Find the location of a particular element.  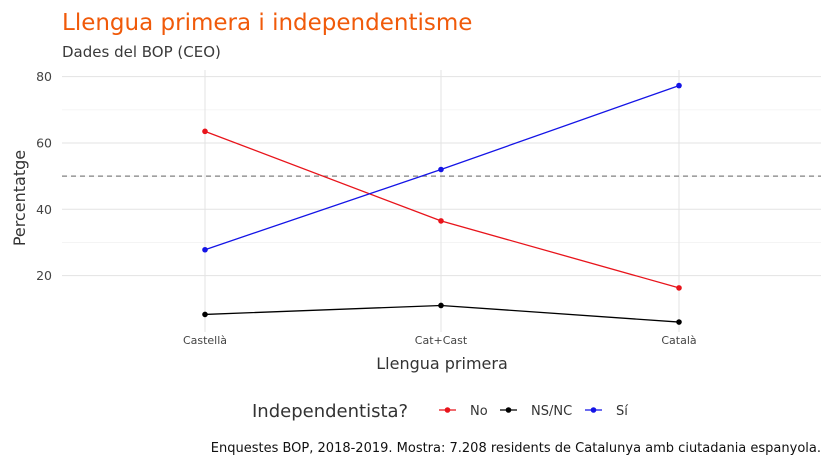

legend-item-s-: Sí is located at coordinates (606, 411).